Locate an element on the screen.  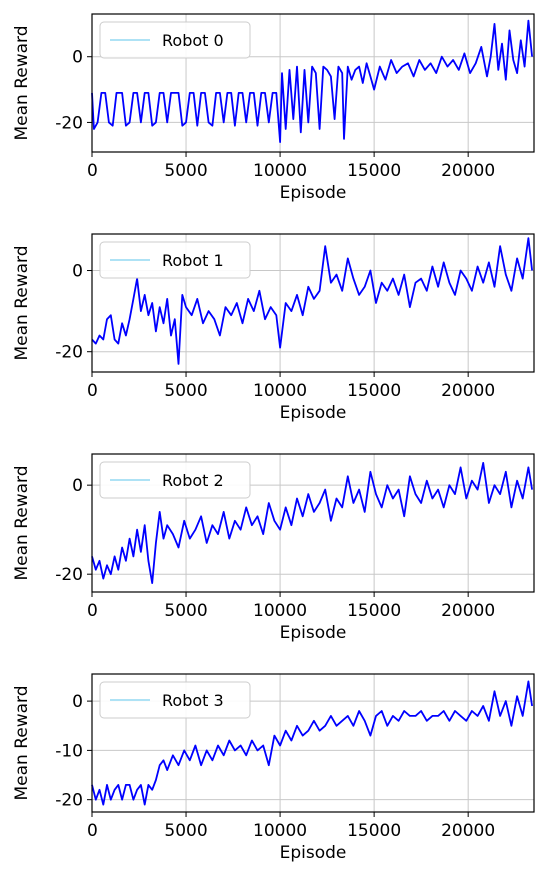
legend-label: Robot 0 is located at coordinates (193, 40).